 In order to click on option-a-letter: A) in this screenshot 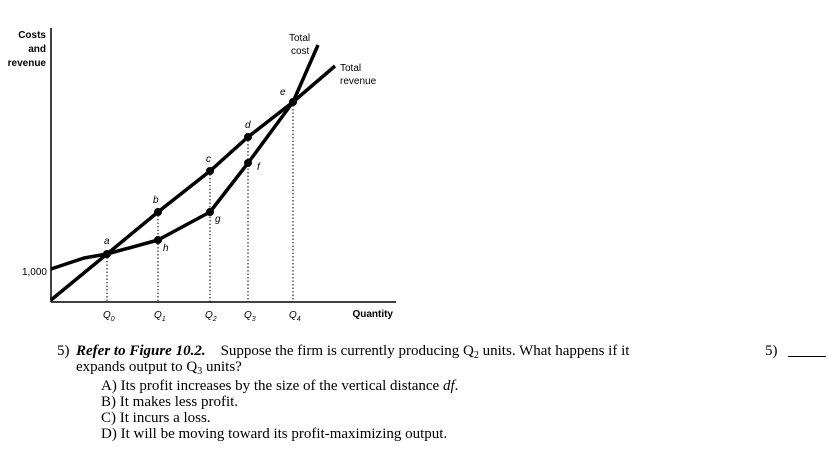, I will do `click(109, 386)`.